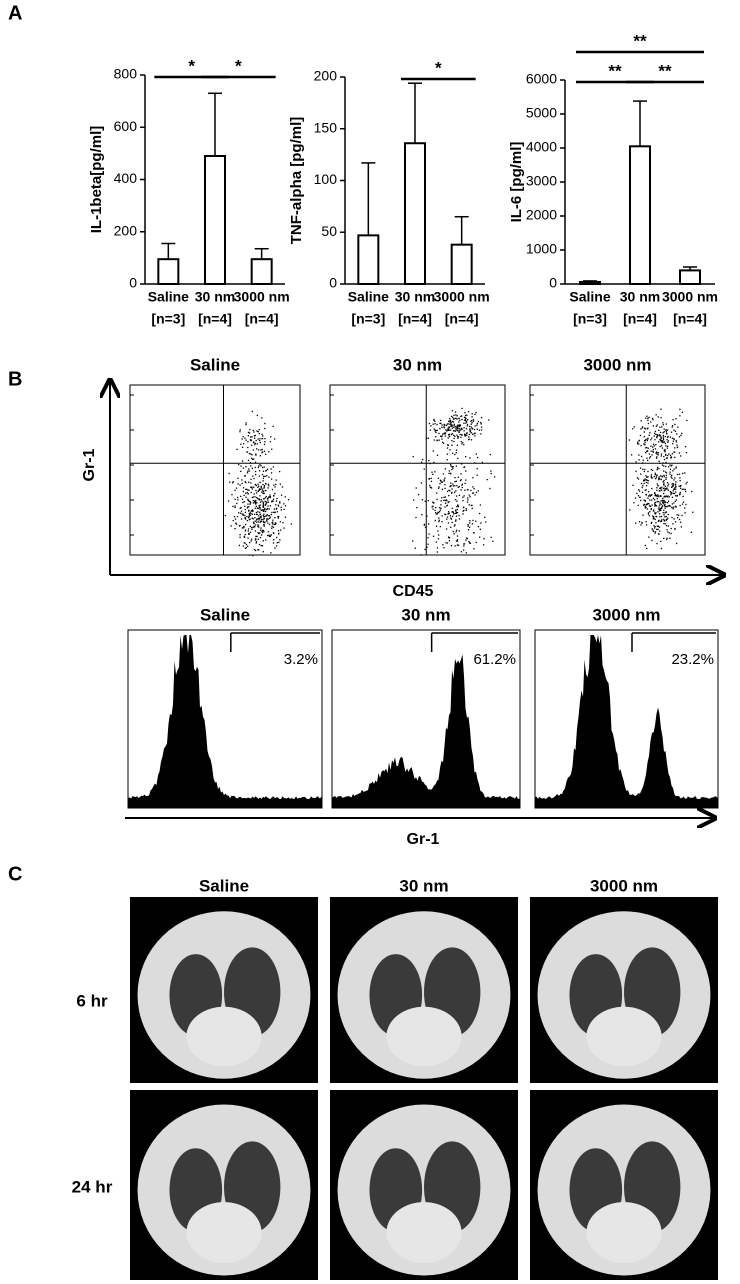 The image size is (740, 1284). Describe the element at coordinates (215, 364) in the screenshot. I see `flow-title: Saline` at that location.